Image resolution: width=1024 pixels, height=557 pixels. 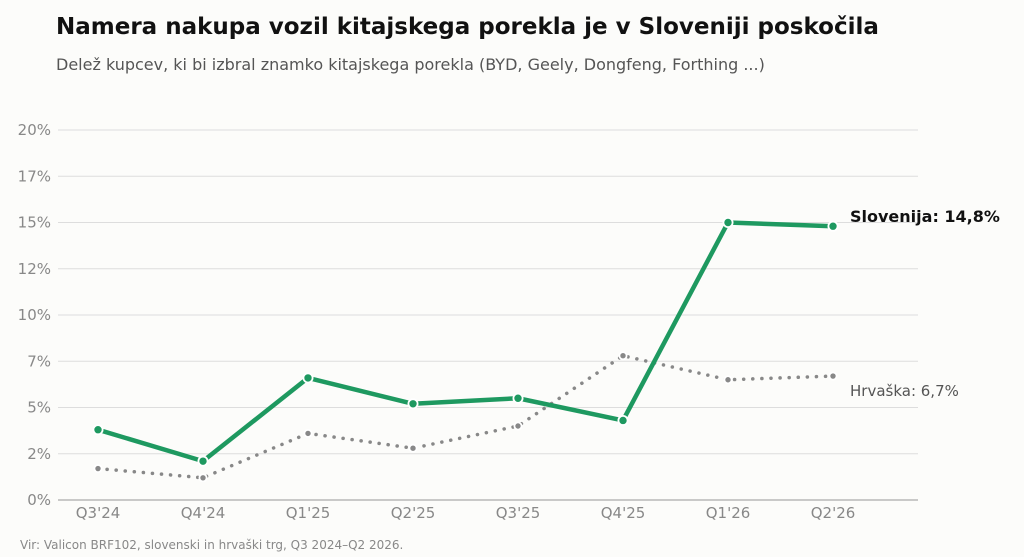 What do you see at coordinates (34, 223) in the screenshot?
I see `y-tick-label: 15%` at bounding box center [34, 223].